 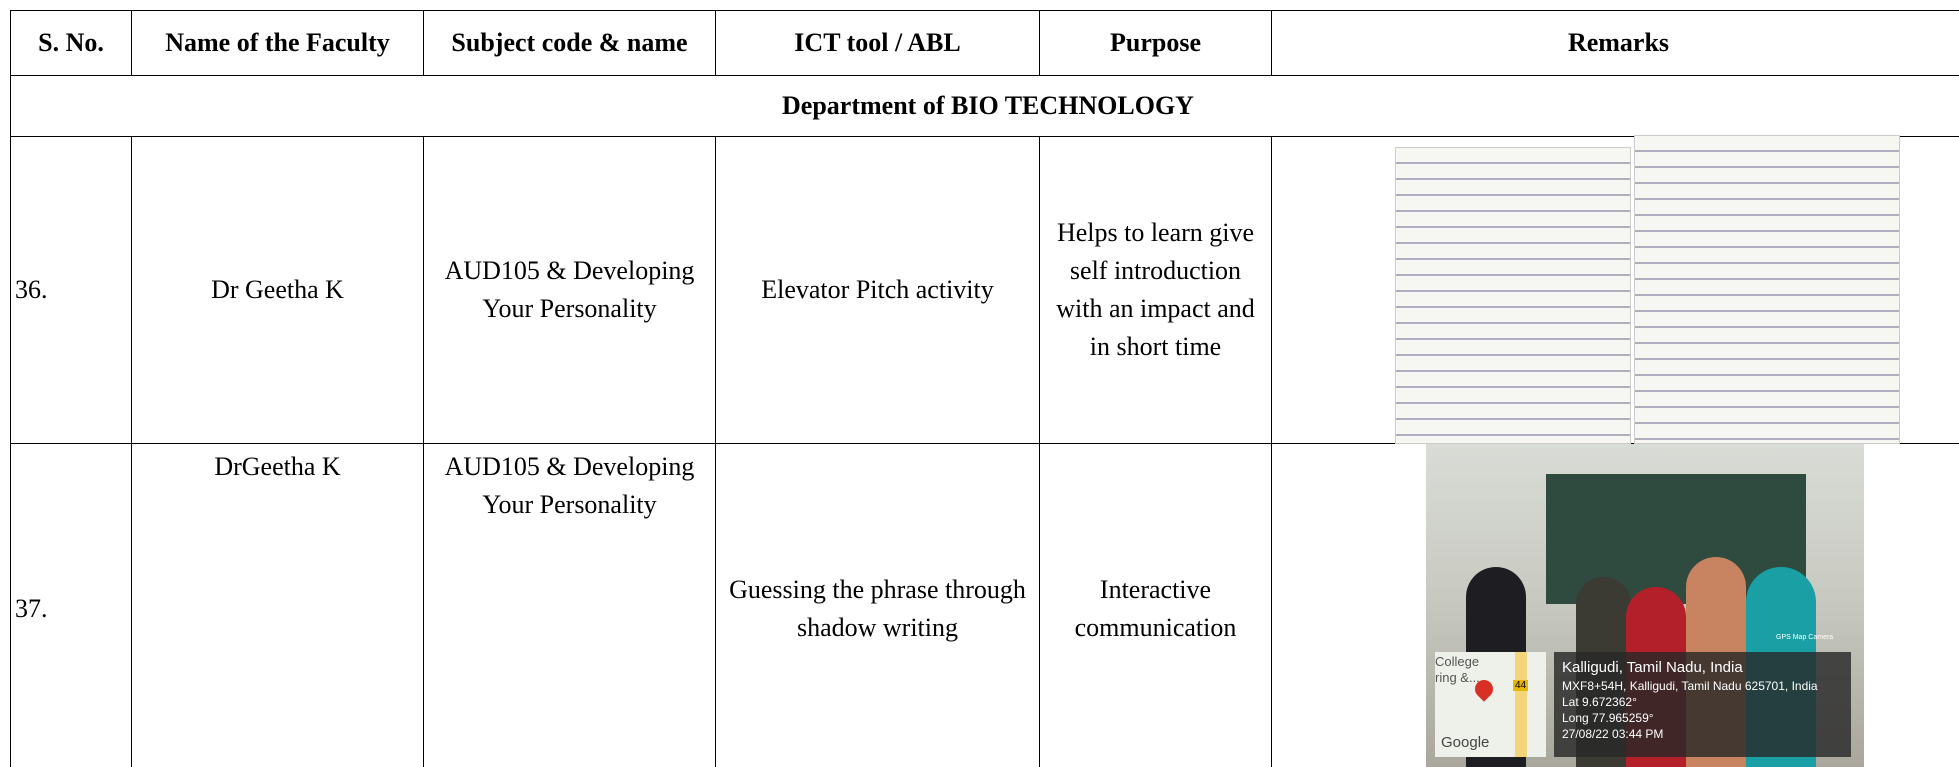 What do you see at coordinates (1155, 605) in the screenshot?
I see `cell: Interactive communication` at bounding box center [1155, 605].